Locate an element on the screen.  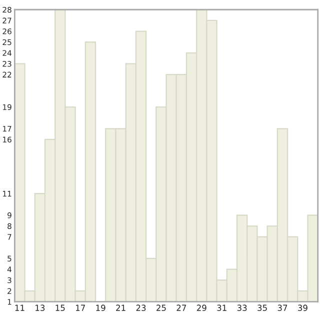
x-tick-label: 17 is located at coordinates (80, 307).